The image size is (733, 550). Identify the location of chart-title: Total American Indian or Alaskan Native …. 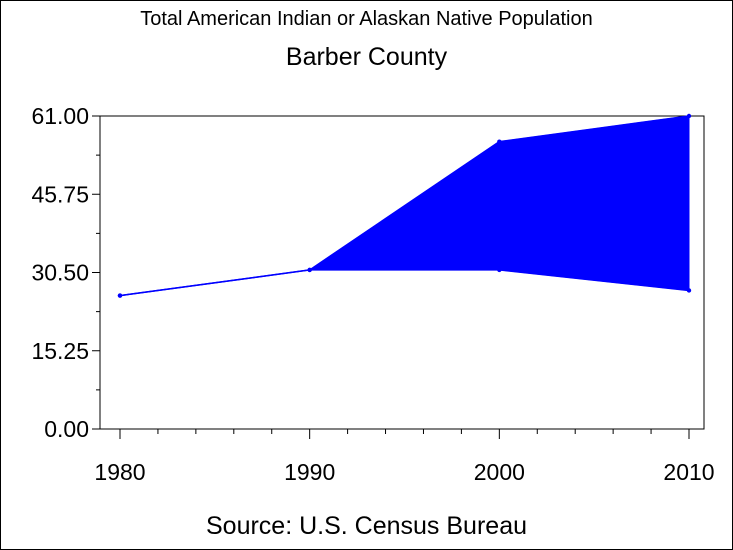
(366, 19).